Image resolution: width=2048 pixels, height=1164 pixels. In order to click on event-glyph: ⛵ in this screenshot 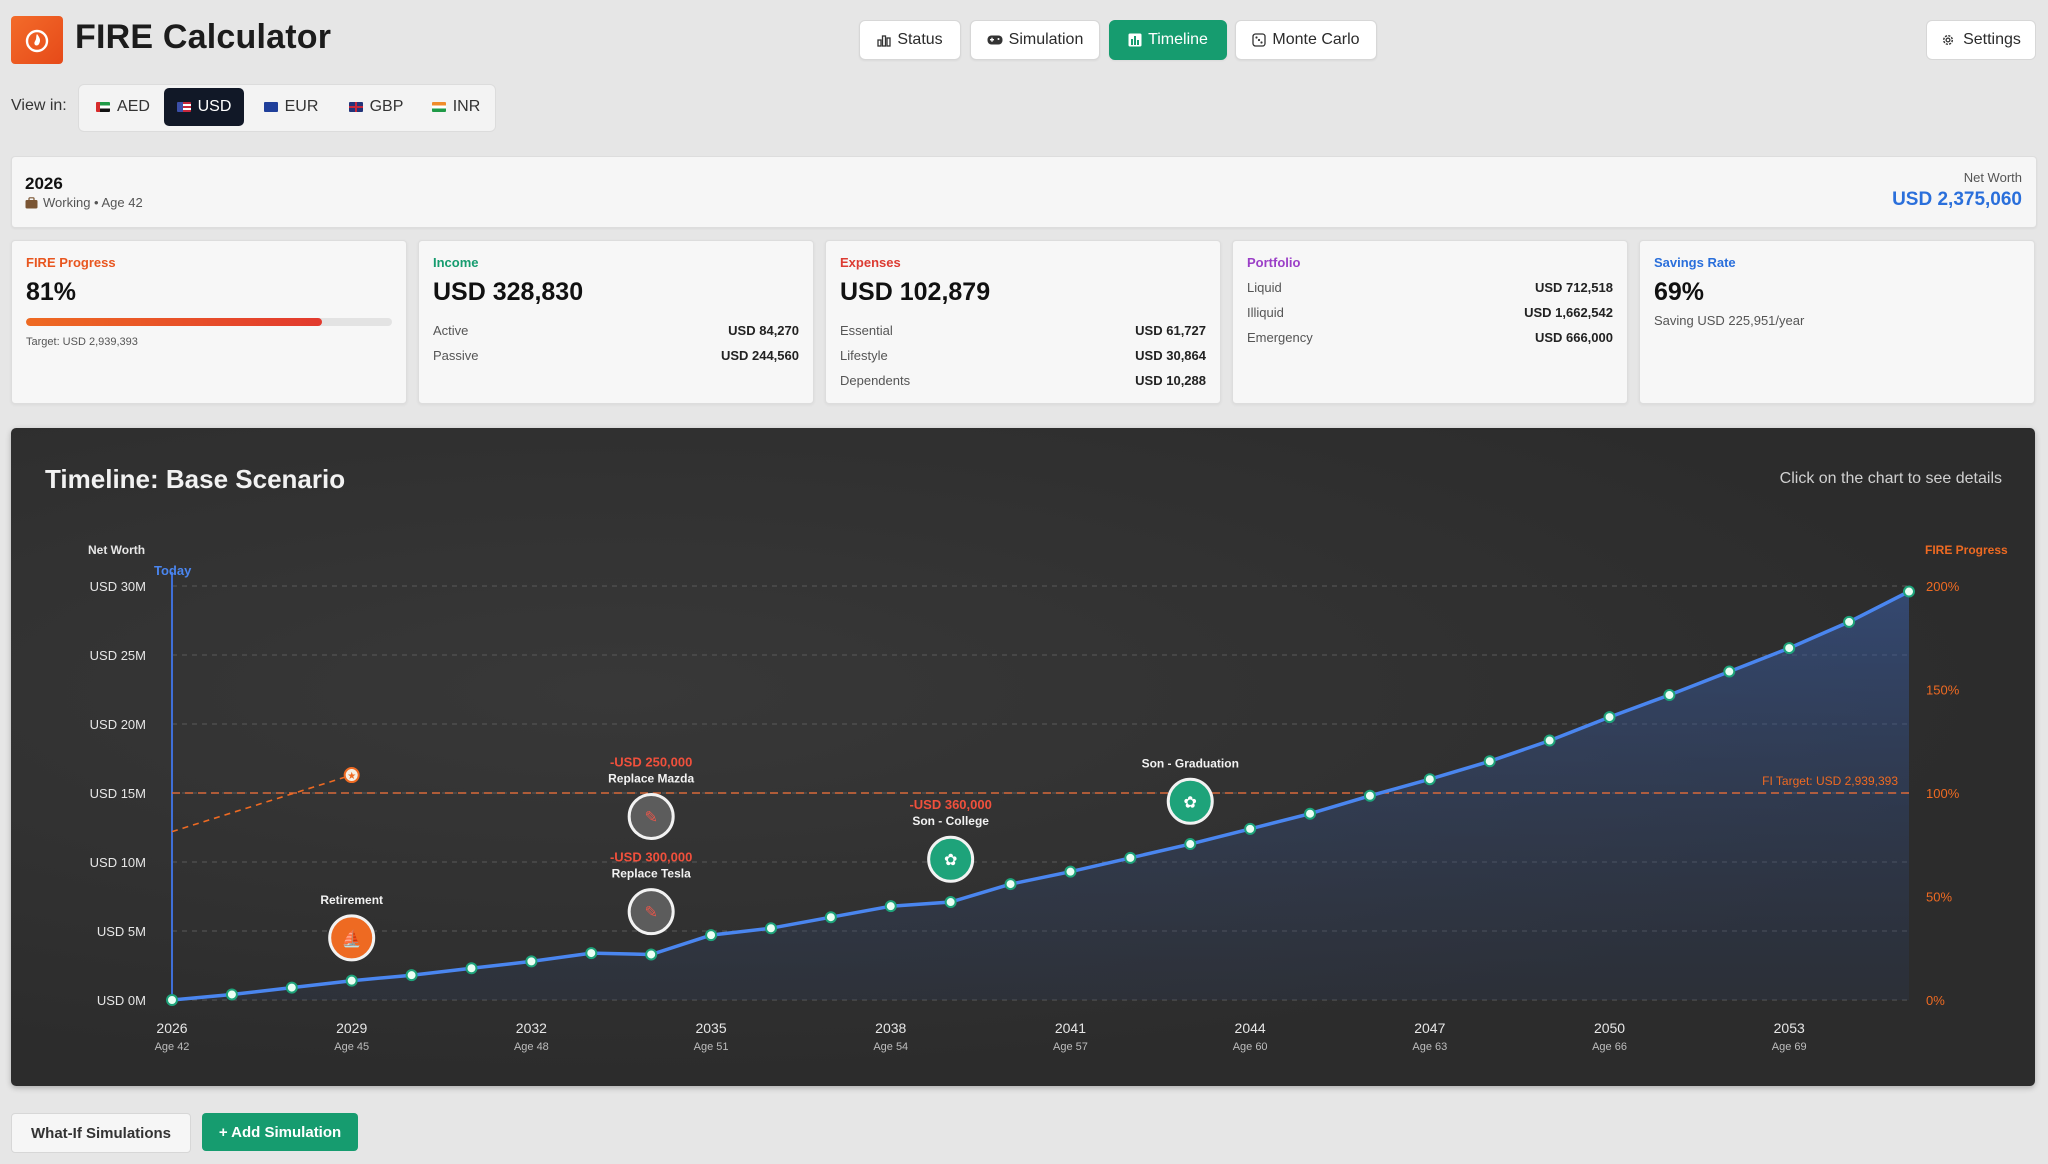, I will do `click(352, 938)`.